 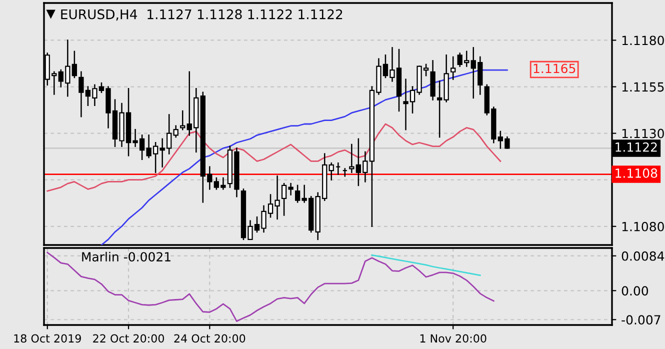 What do you see at coordinates (128, 338) in the screenshot?
I see `x-tick-label: 22 Oct 20:00` at bounding box center [128, 338].